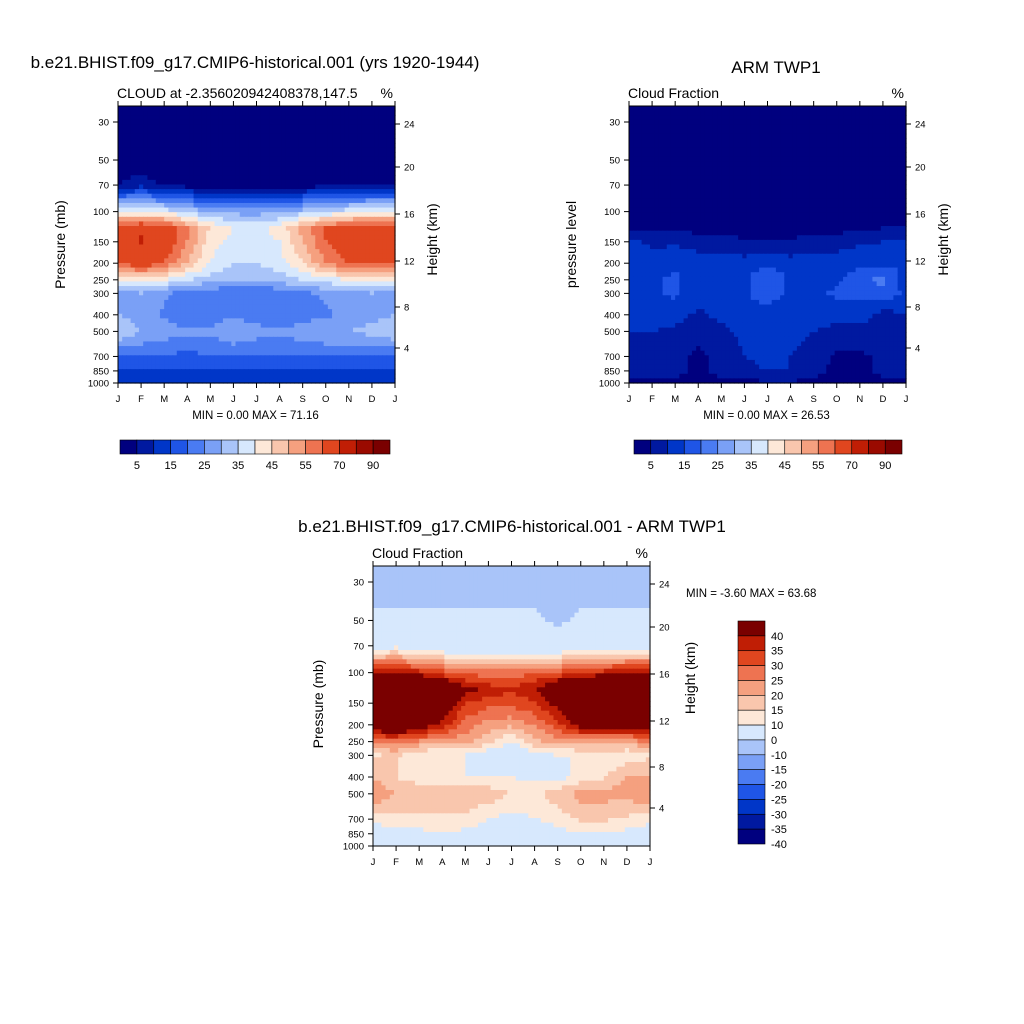 The image size is (1024, 1024). I want to click on pressure-tick-label: 70, so click(103, 186).